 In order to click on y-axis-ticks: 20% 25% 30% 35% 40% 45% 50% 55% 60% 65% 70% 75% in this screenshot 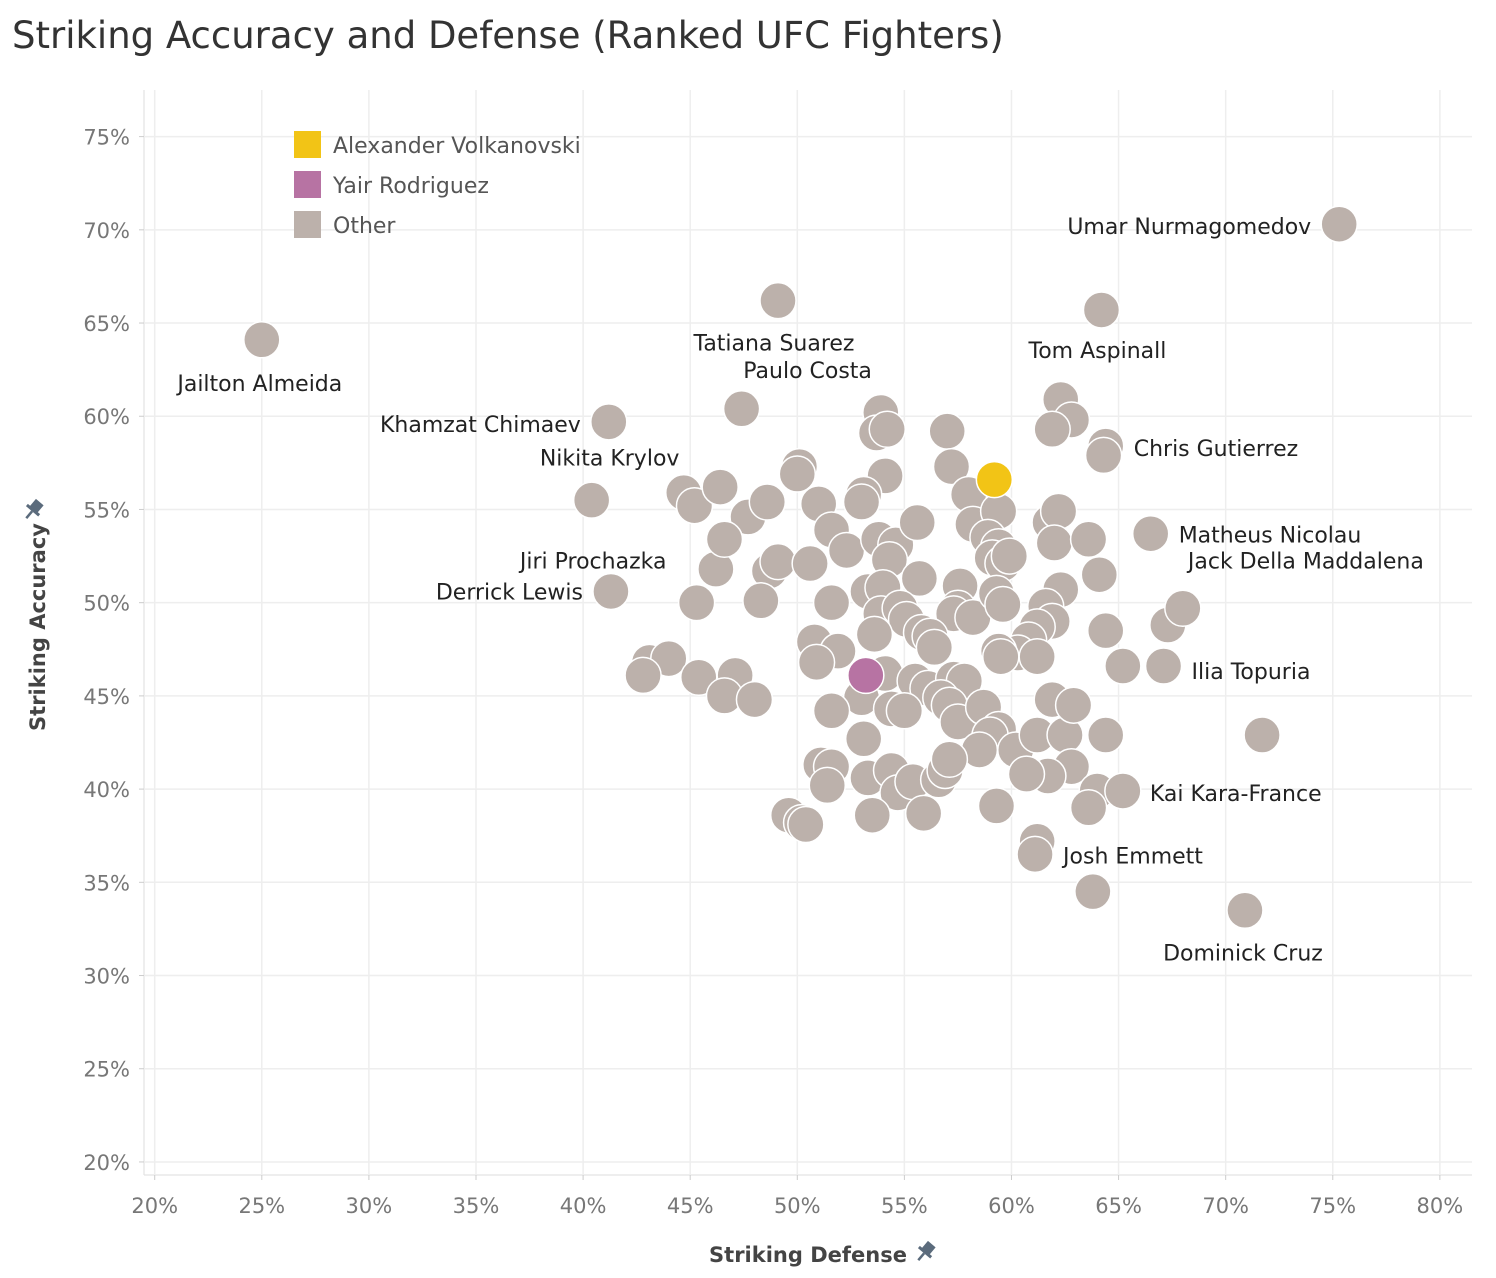, I will do `click(113, 650)`.